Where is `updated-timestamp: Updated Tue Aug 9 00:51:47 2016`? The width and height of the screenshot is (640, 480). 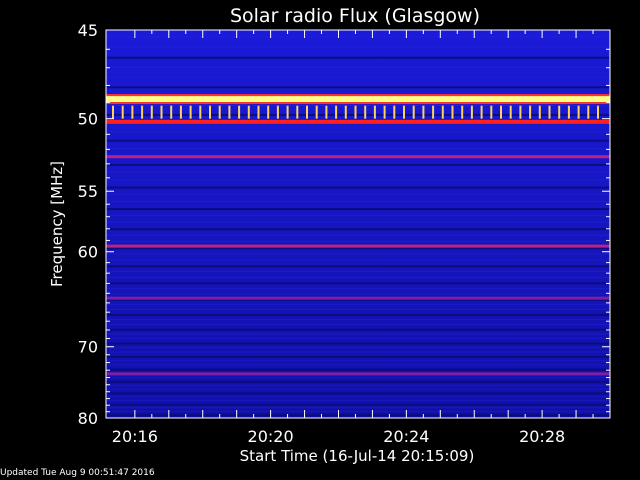
updated-timestamp: Updated Tue Aug 9 00:51:47 2016 is located at coordinates (77, 473).